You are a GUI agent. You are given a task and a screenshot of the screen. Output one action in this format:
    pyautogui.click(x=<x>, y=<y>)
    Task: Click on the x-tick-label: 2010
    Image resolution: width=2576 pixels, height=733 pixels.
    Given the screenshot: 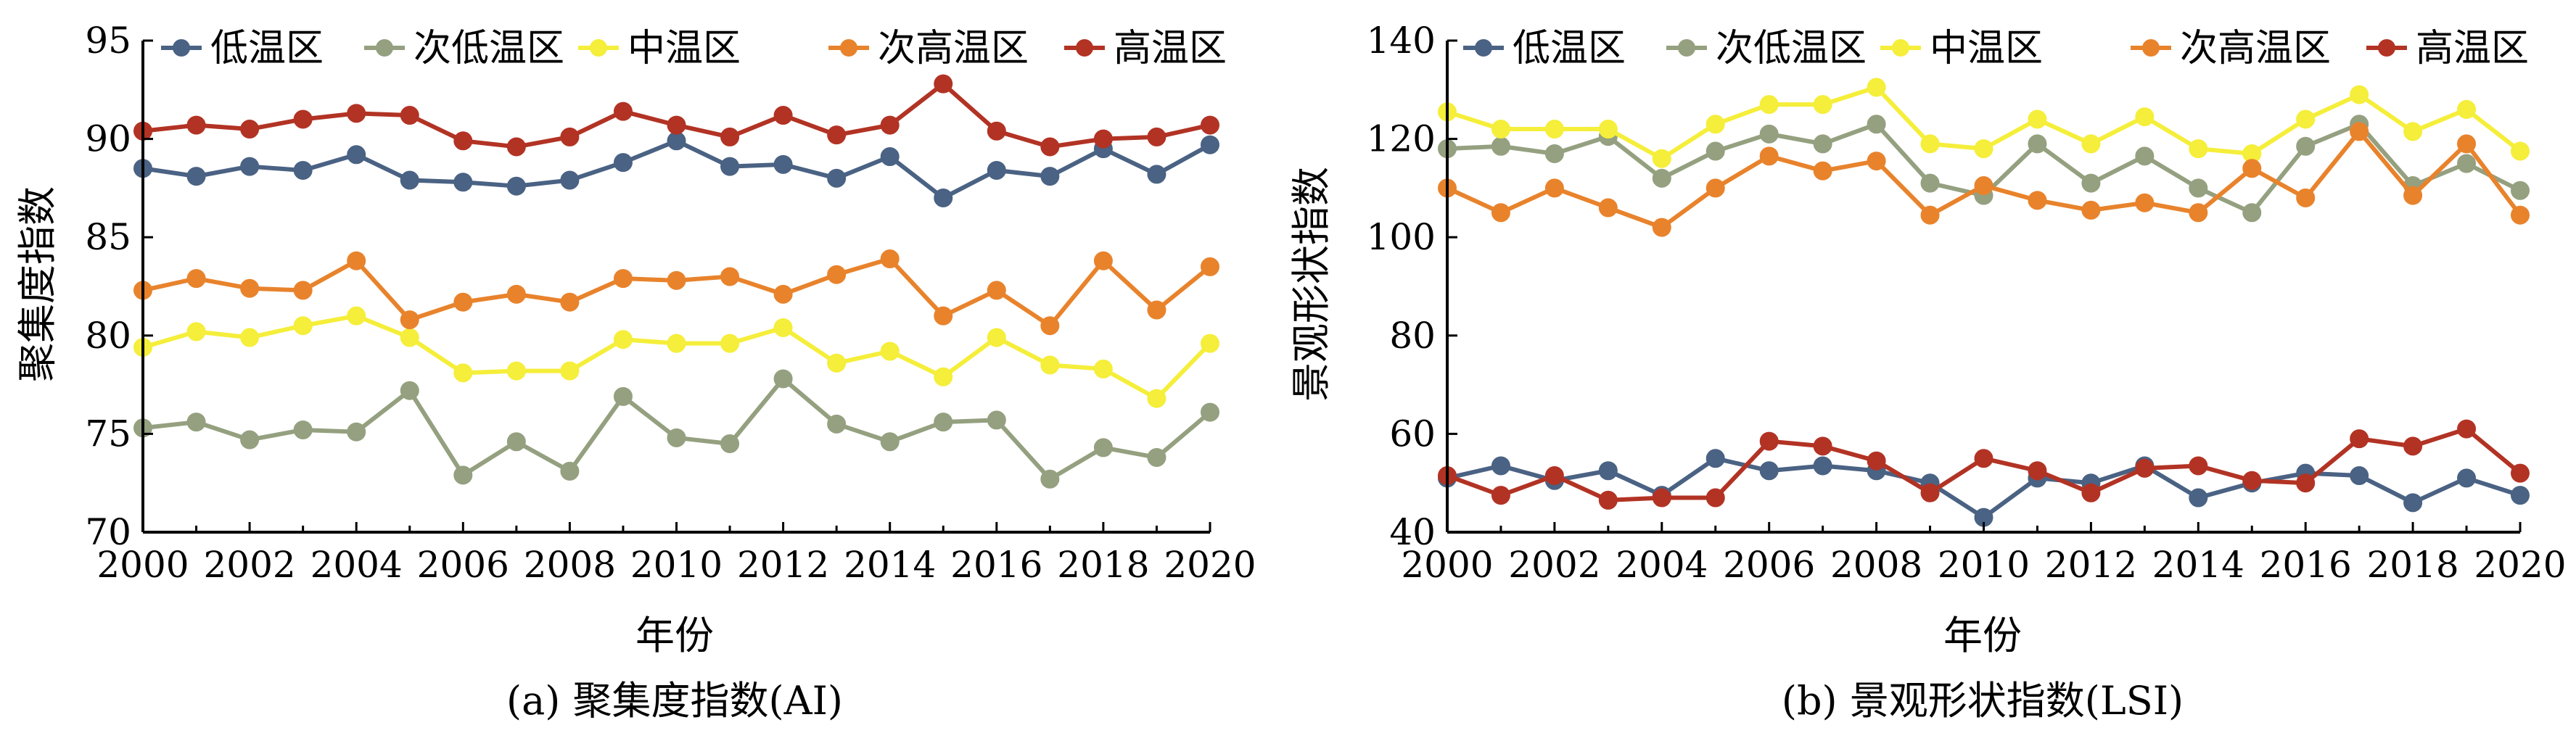 What is the action you would take?
    pyautogui.click(x=1984, y=565)
    